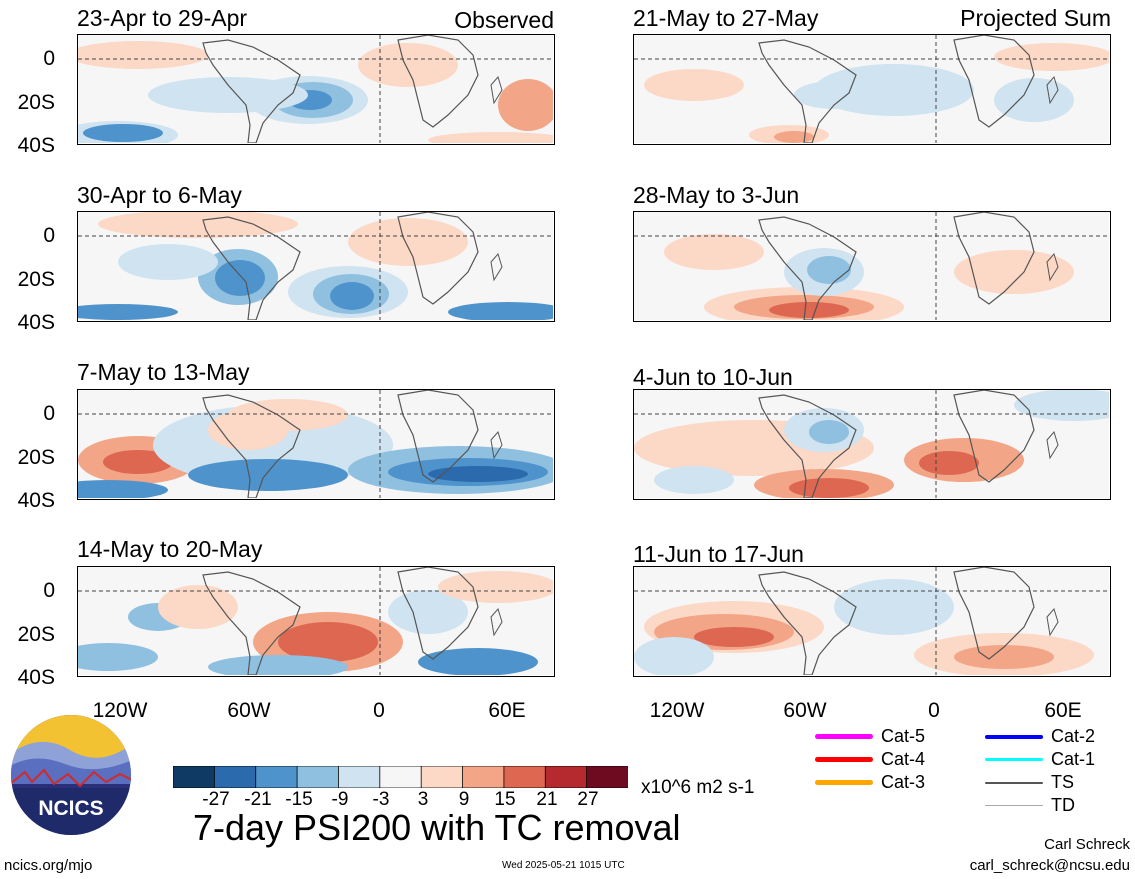  I want to click on main-title: 7-day PSI200 with TC removal, so click(437, 827).